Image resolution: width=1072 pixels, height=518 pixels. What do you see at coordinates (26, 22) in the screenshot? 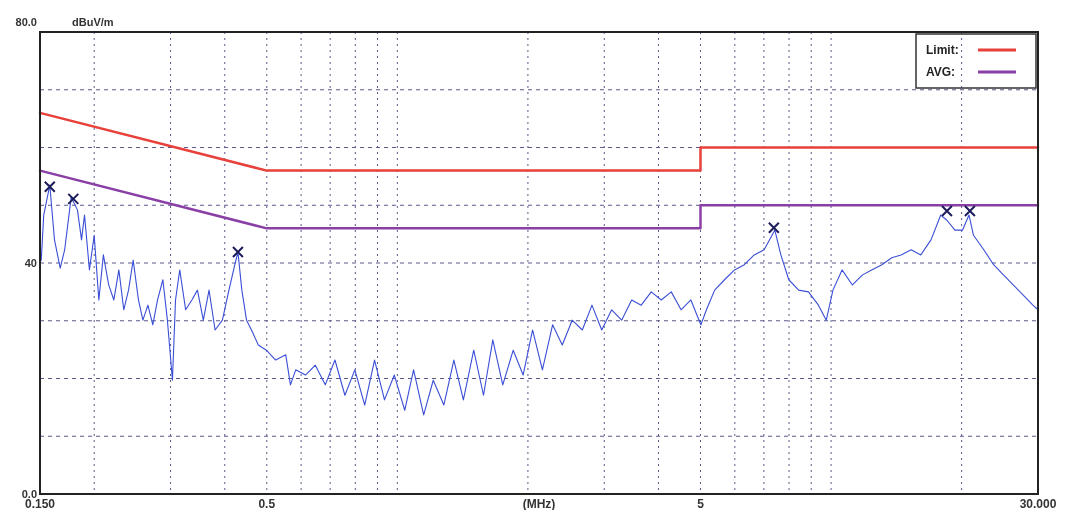
I see `y-tick-label: 80.0` at bounding box center [26, 22].